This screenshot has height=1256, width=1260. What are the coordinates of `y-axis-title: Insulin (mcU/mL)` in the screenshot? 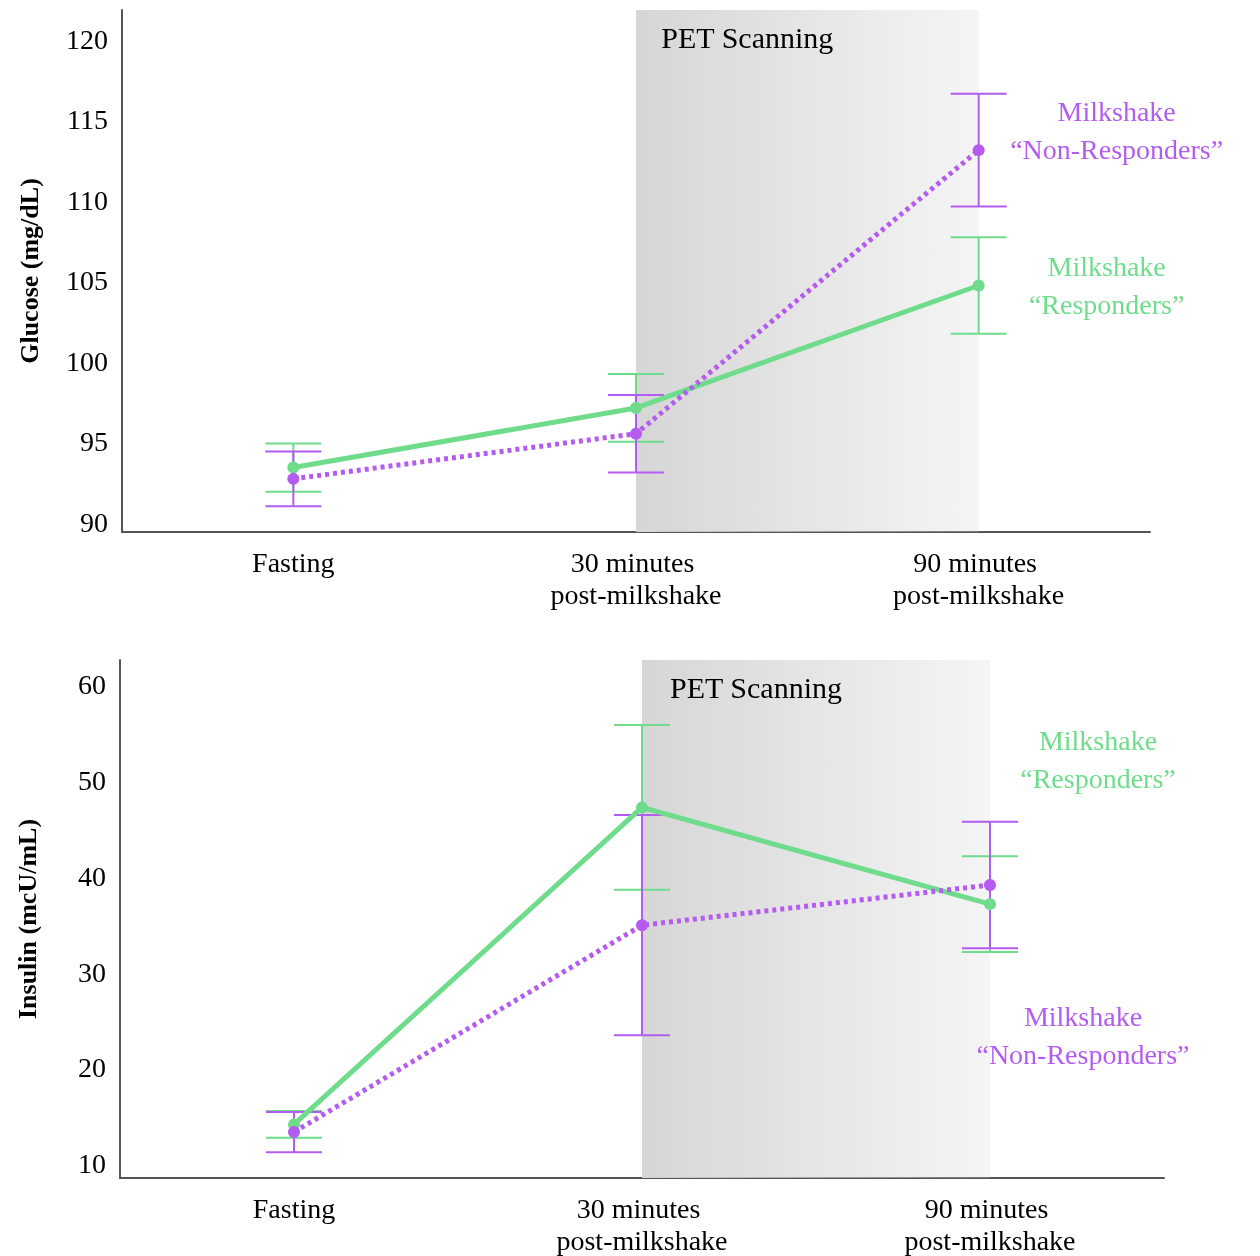 It's located at (27, 919).